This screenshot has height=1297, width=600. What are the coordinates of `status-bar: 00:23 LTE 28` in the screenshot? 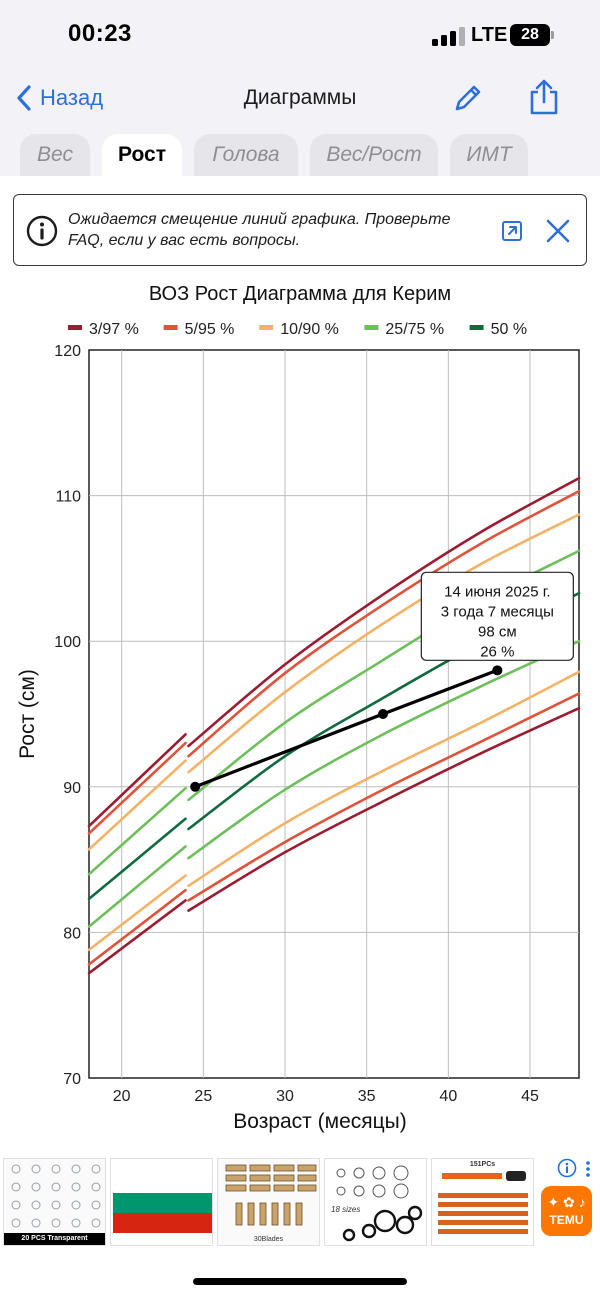 It's located at (300, 35).